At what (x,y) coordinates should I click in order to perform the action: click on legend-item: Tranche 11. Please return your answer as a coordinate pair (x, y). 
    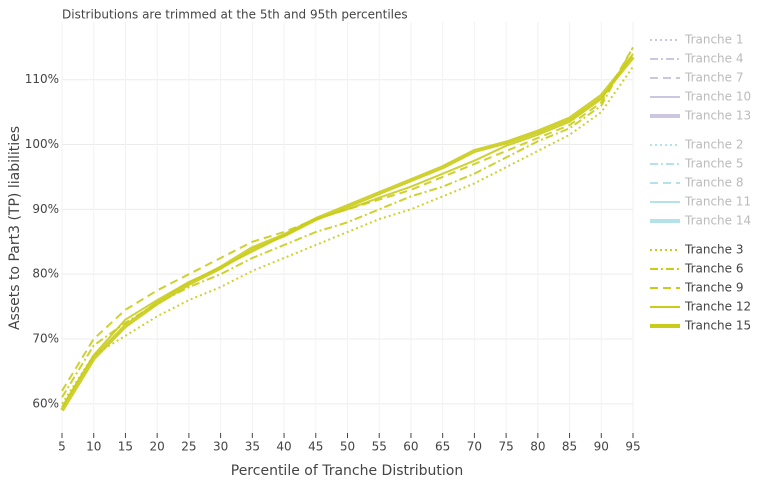
    Looking at the image, I should click on (700, 202).